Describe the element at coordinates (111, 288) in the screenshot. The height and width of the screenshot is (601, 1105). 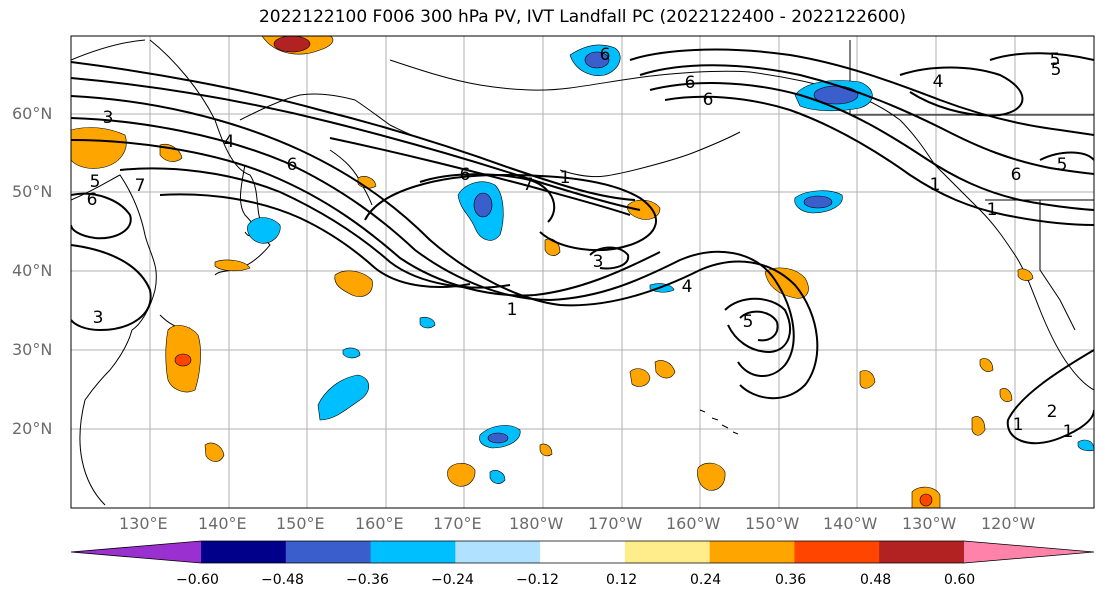
I see `contour-west-loop` at that location.